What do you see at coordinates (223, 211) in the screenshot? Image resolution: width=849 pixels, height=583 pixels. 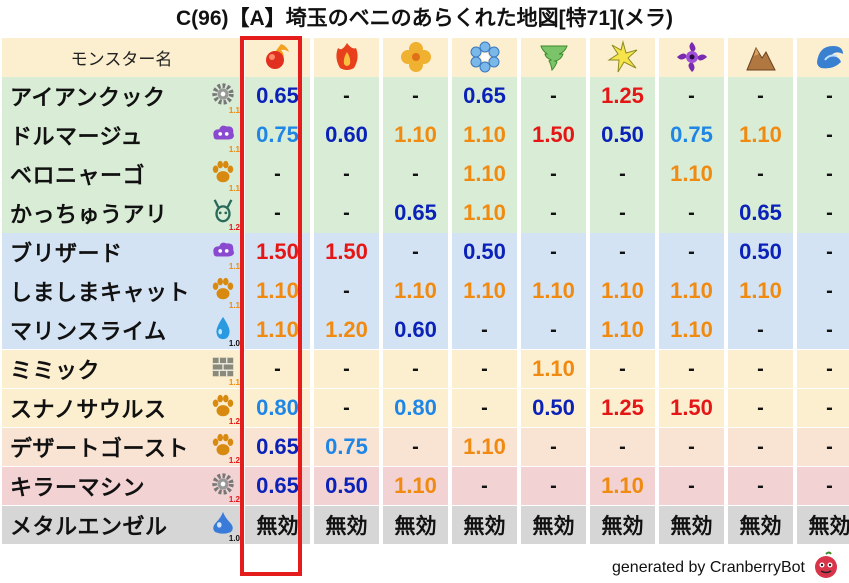 I see `insect-icon` at bounding box center [223, 211].